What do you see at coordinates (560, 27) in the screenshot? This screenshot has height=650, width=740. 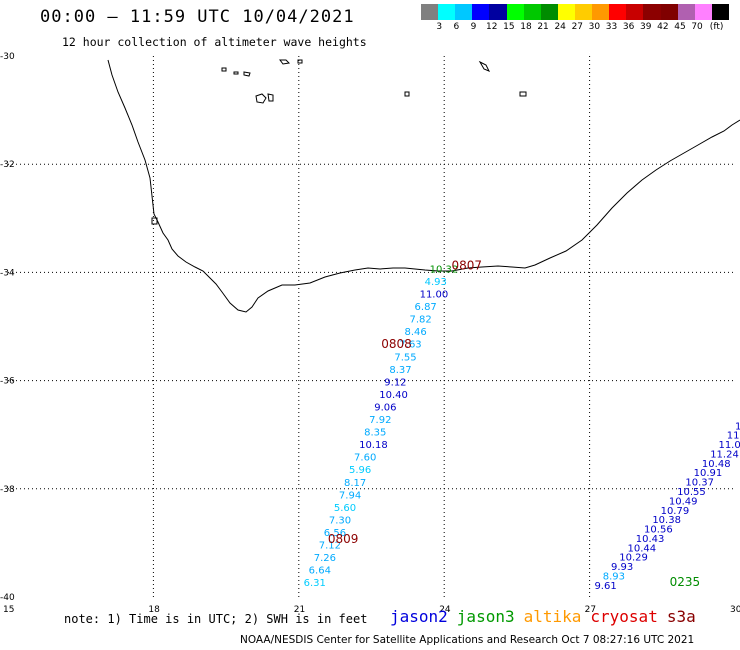 I see `colorbar-label: 24` at bounding box center [560, 27].